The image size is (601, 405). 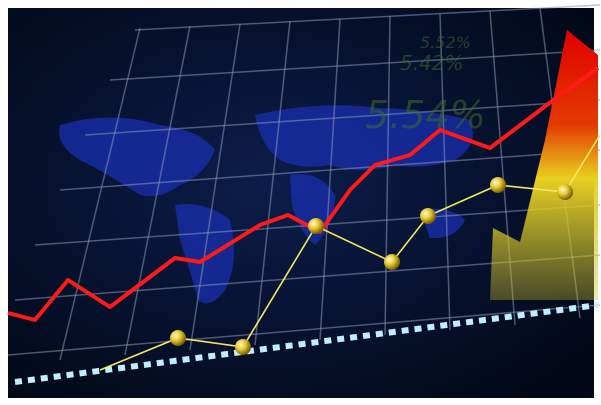 I want to click on overlay-text: 5.54%, so click(x=425, y=115).